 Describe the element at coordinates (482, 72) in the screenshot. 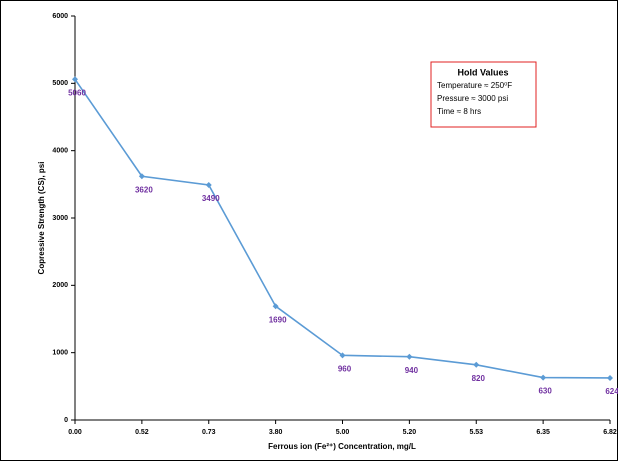

I see `annotation-title: Hold Values` at that location.